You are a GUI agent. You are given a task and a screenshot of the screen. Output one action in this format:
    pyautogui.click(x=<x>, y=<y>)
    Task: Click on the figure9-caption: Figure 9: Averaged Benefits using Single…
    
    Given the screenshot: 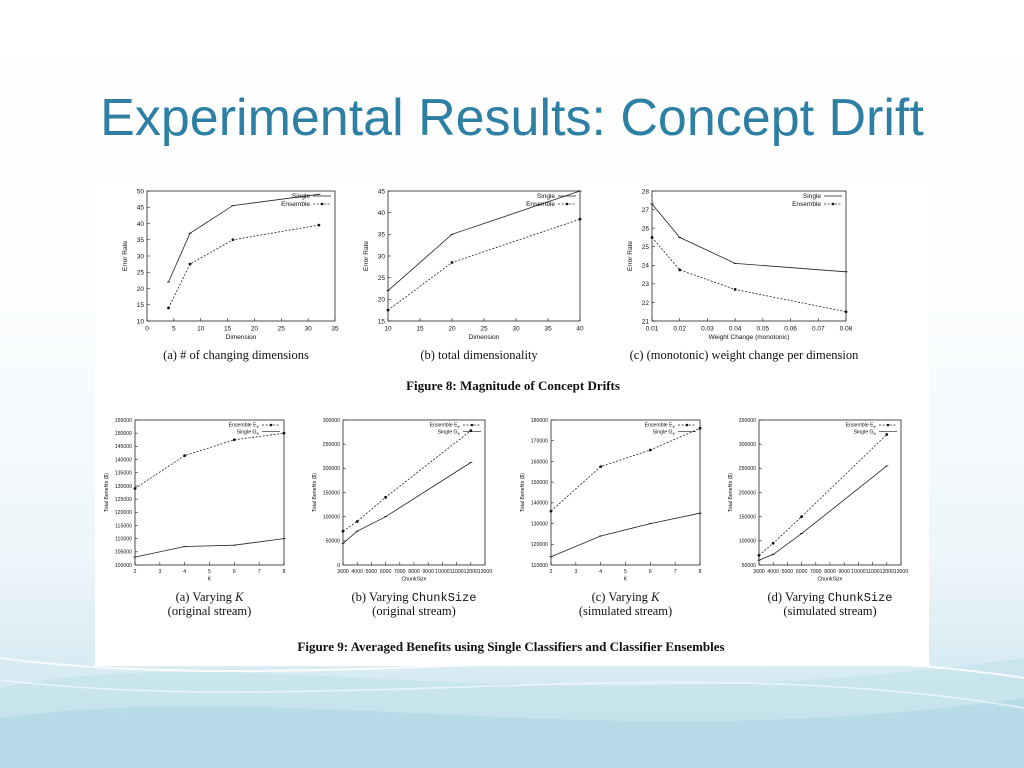 What is the action you would take?
    pyautogui.click(x=510, y=646)
    